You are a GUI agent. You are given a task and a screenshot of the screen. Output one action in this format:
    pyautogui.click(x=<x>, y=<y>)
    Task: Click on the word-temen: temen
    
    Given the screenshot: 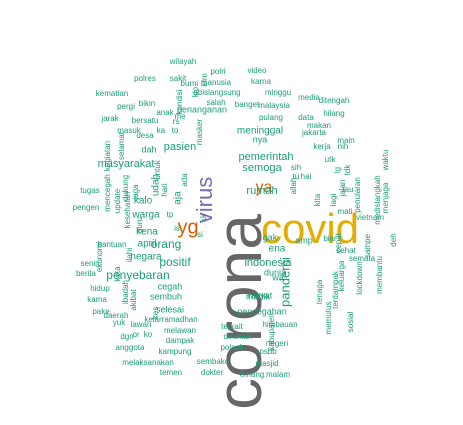 What is the action you would take?
    pyautogui.click(x=171, y=372)
    